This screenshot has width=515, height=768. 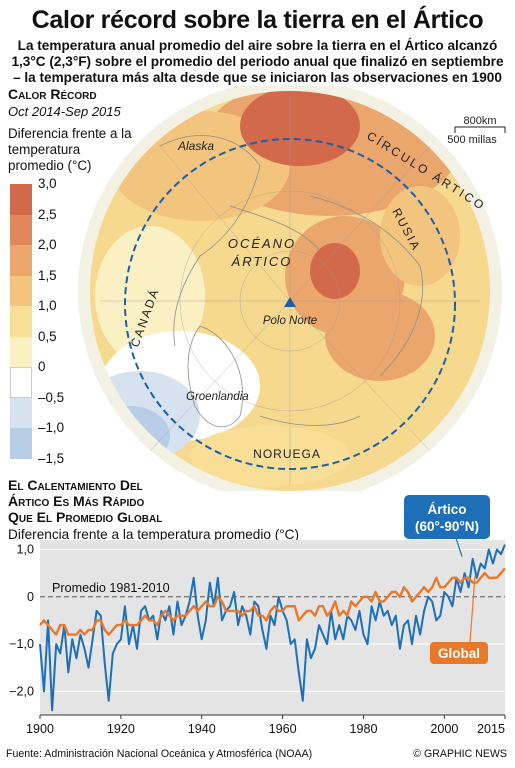 What do you see at coordinates (52, 94) in the screenshot?
I see `map-heading: Calor Récord` at bounding box center [52, 94].